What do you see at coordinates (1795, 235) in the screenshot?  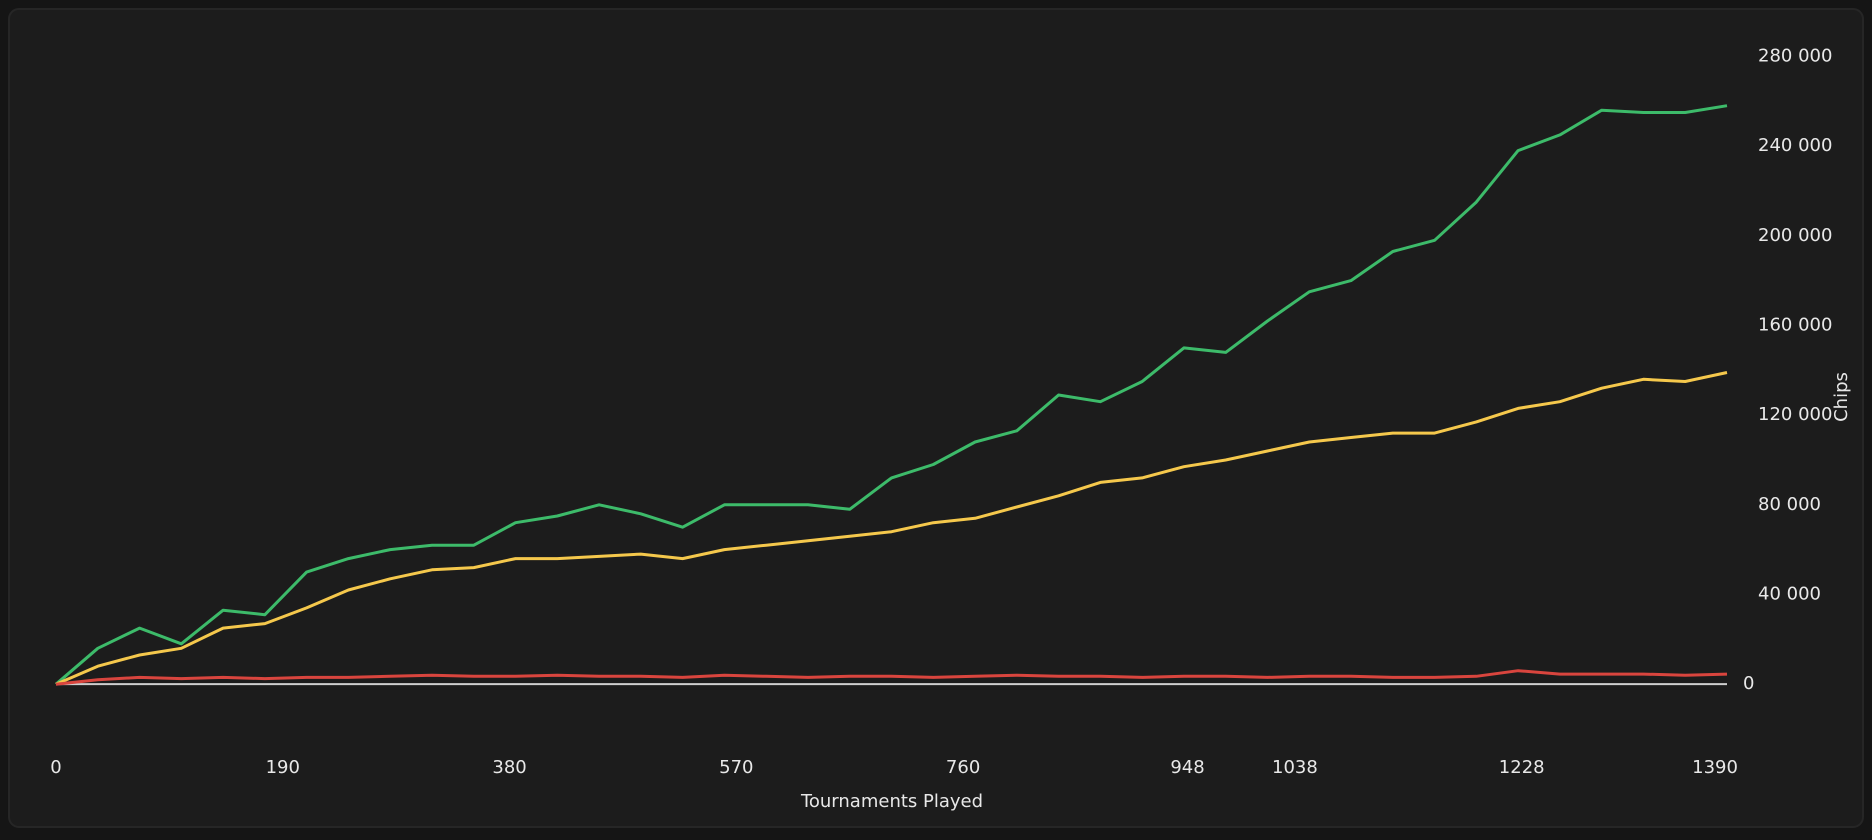 I see `y-tick-label: 200 000` at bounding box center [1795, 235].